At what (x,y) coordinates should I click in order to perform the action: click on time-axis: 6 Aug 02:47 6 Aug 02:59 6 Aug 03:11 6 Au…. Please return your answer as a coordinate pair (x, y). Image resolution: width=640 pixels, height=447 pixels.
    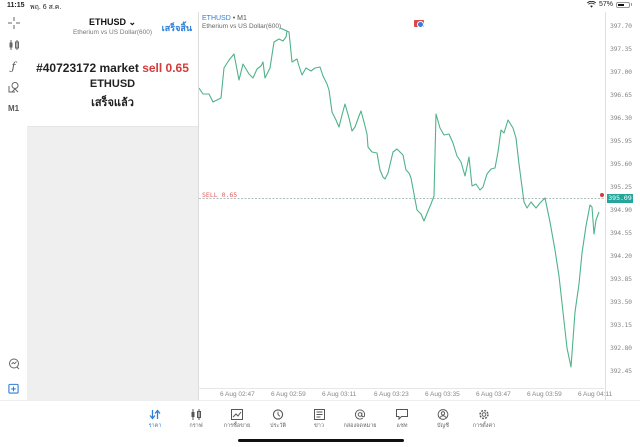
    Looking at the image, I should click on (405, 394).